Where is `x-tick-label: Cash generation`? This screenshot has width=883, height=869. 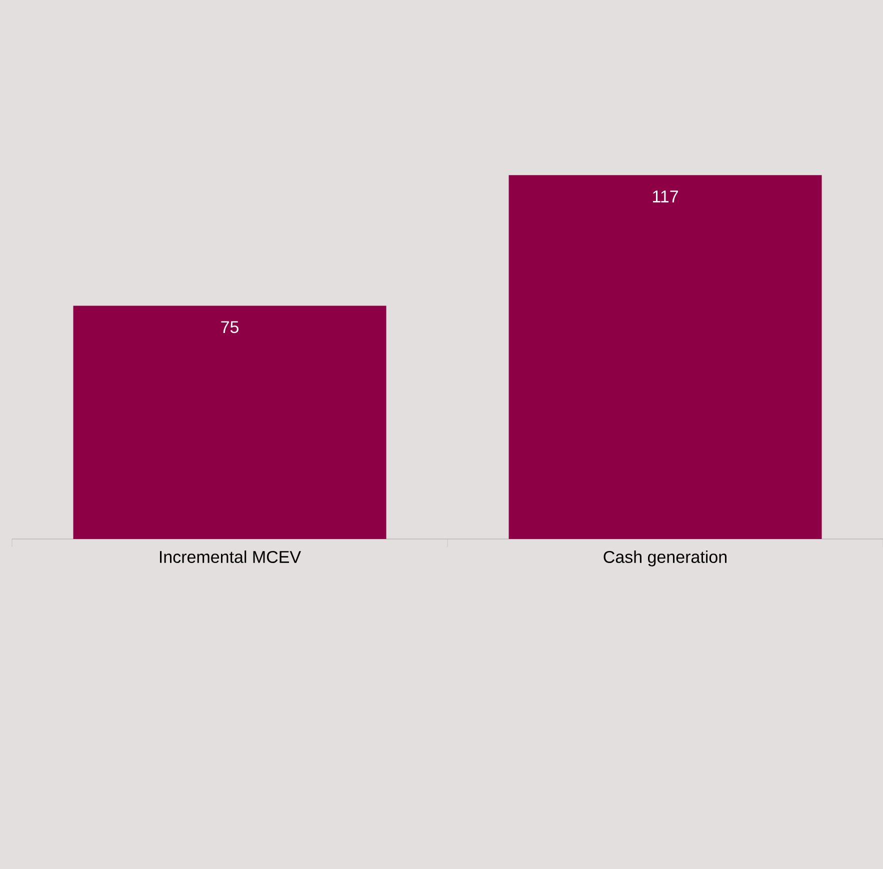
x-tick-label: Cash generation is located at coordinates (665, 558).